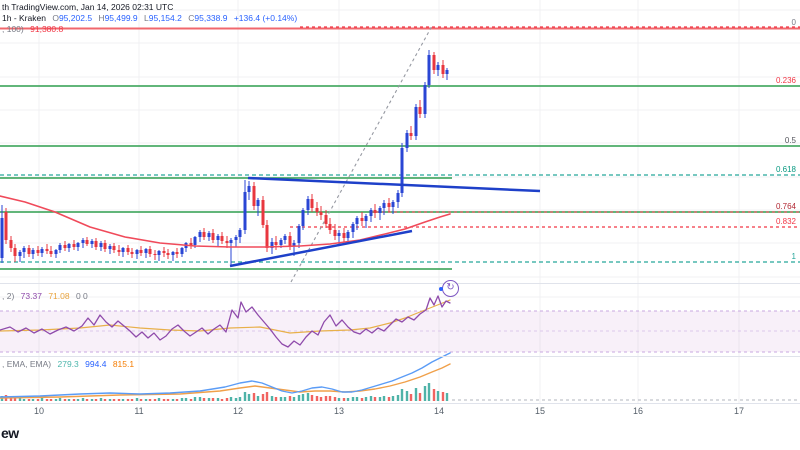 The height and width of the screenshot is (450, 800). I want to click on open-value: 95,202.5, so click(75, 18).